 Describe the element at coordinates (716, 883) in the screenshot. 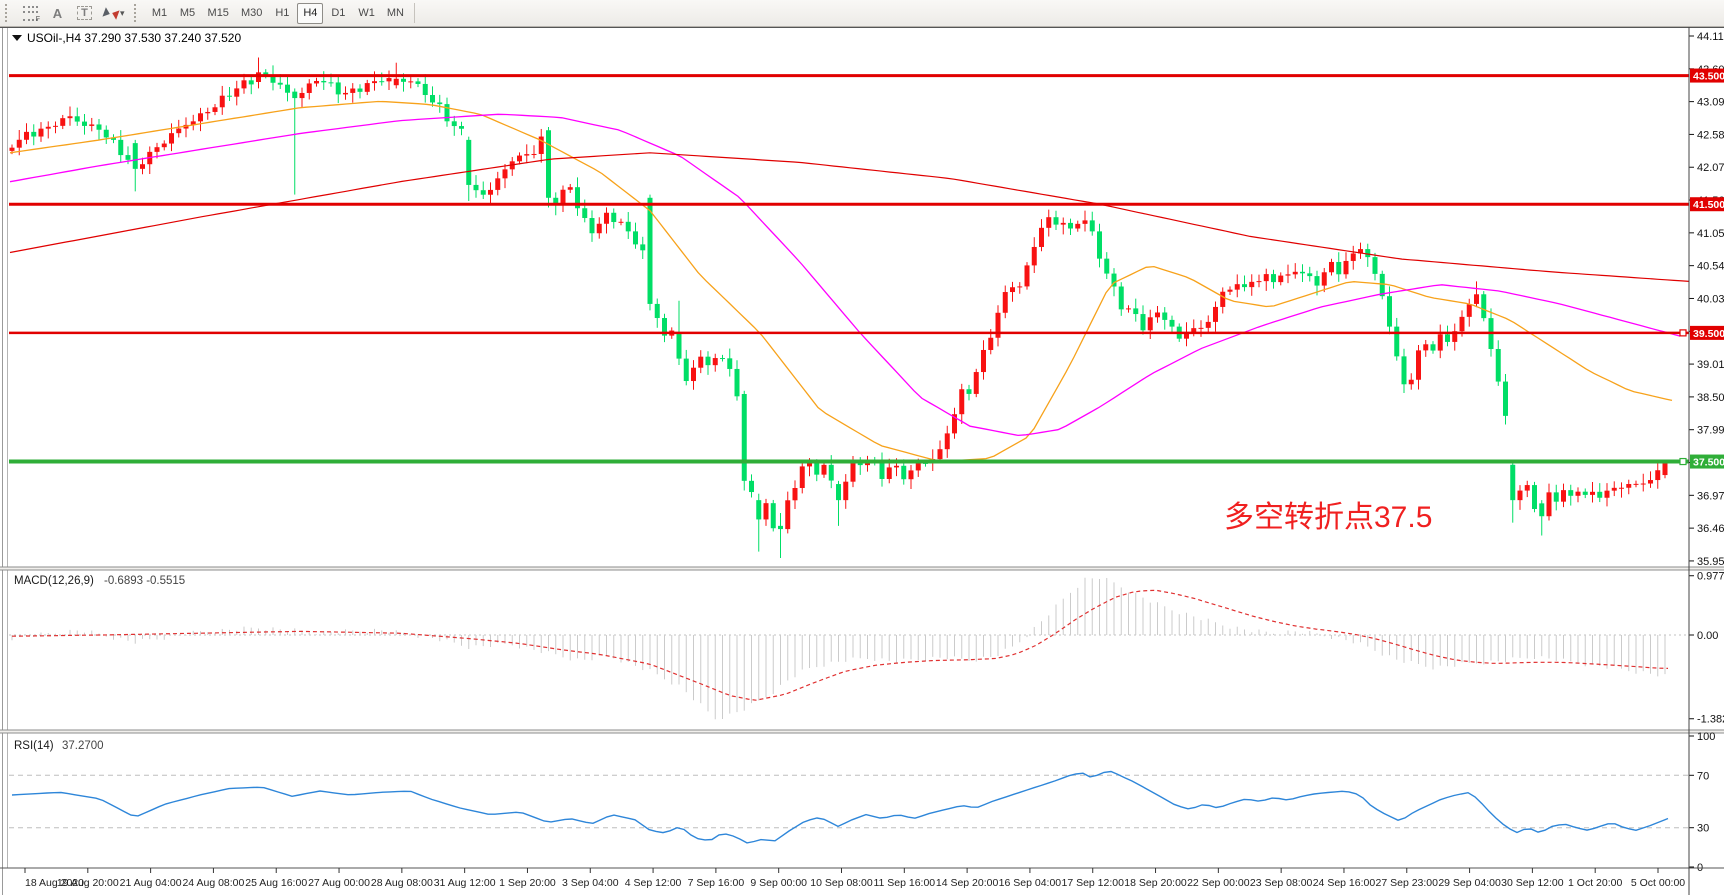

I see `svg-text: 7 Sep 16:00` at that location.